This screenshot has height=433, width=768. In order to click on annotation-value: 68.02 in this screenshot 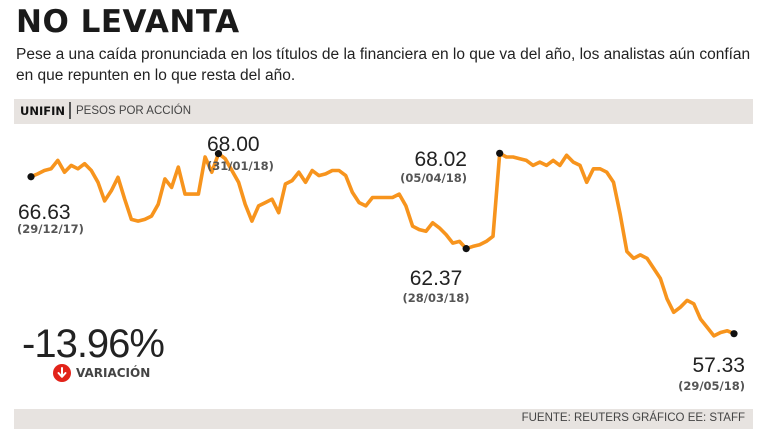, I will do `click(440, 159)`.